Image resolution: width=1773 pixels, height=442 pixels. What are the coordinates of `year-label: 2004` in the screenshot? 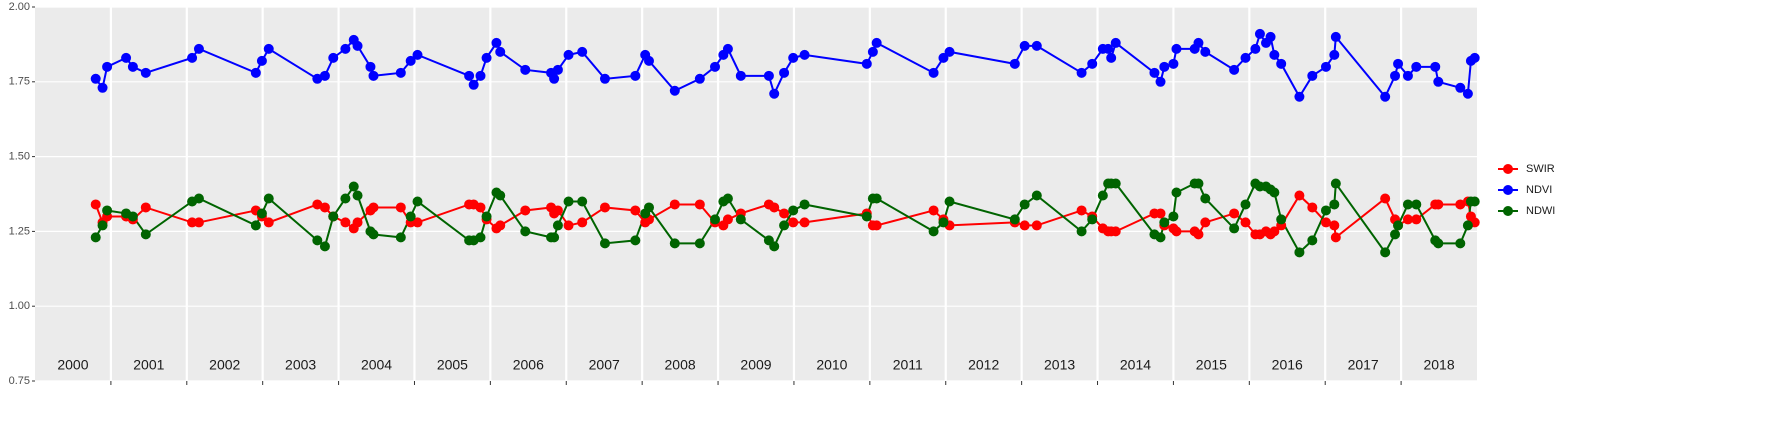 It's located at (376, 365).